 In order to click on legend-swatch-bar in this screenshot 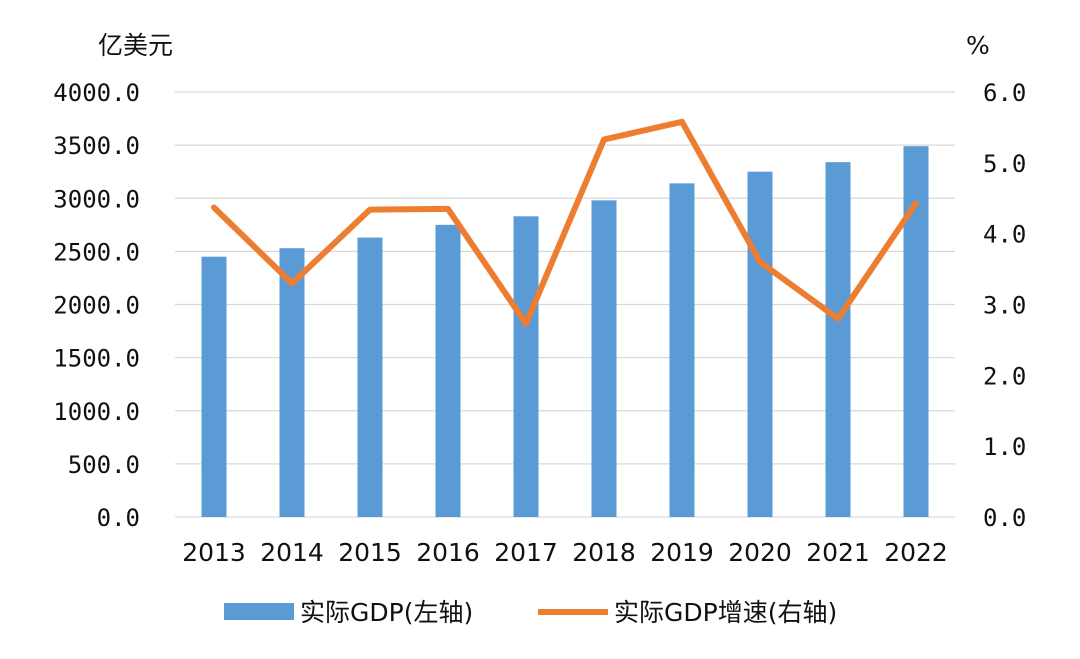, I will do `click(259, 611)`.